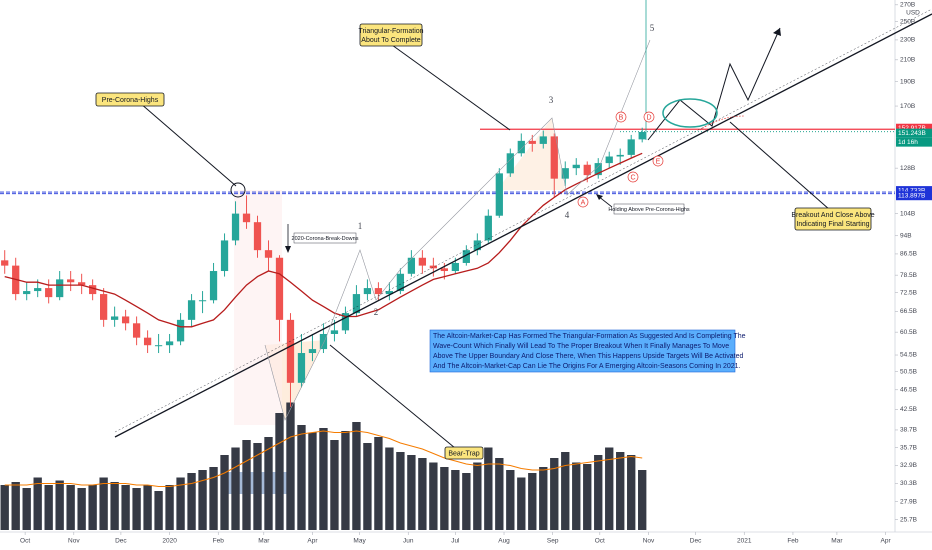 The image size is (932, 550). I want to click on x-tick-label: Oct, so click(600, 541).